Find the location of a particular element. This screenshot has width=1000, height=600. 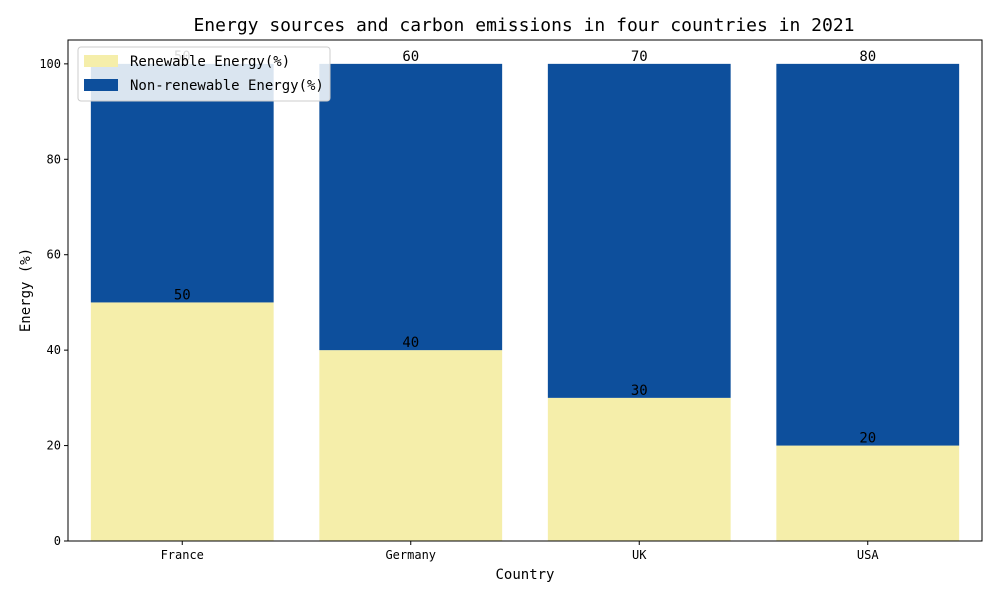

x-axis-label: Country is located at coordinates (524, 575).